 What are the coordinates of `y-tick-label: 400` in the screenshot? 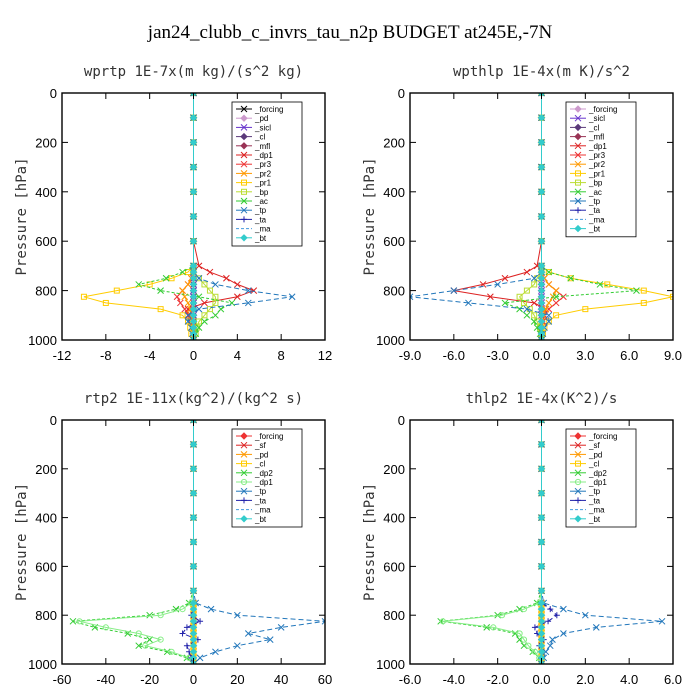 It's located at (394, 518).